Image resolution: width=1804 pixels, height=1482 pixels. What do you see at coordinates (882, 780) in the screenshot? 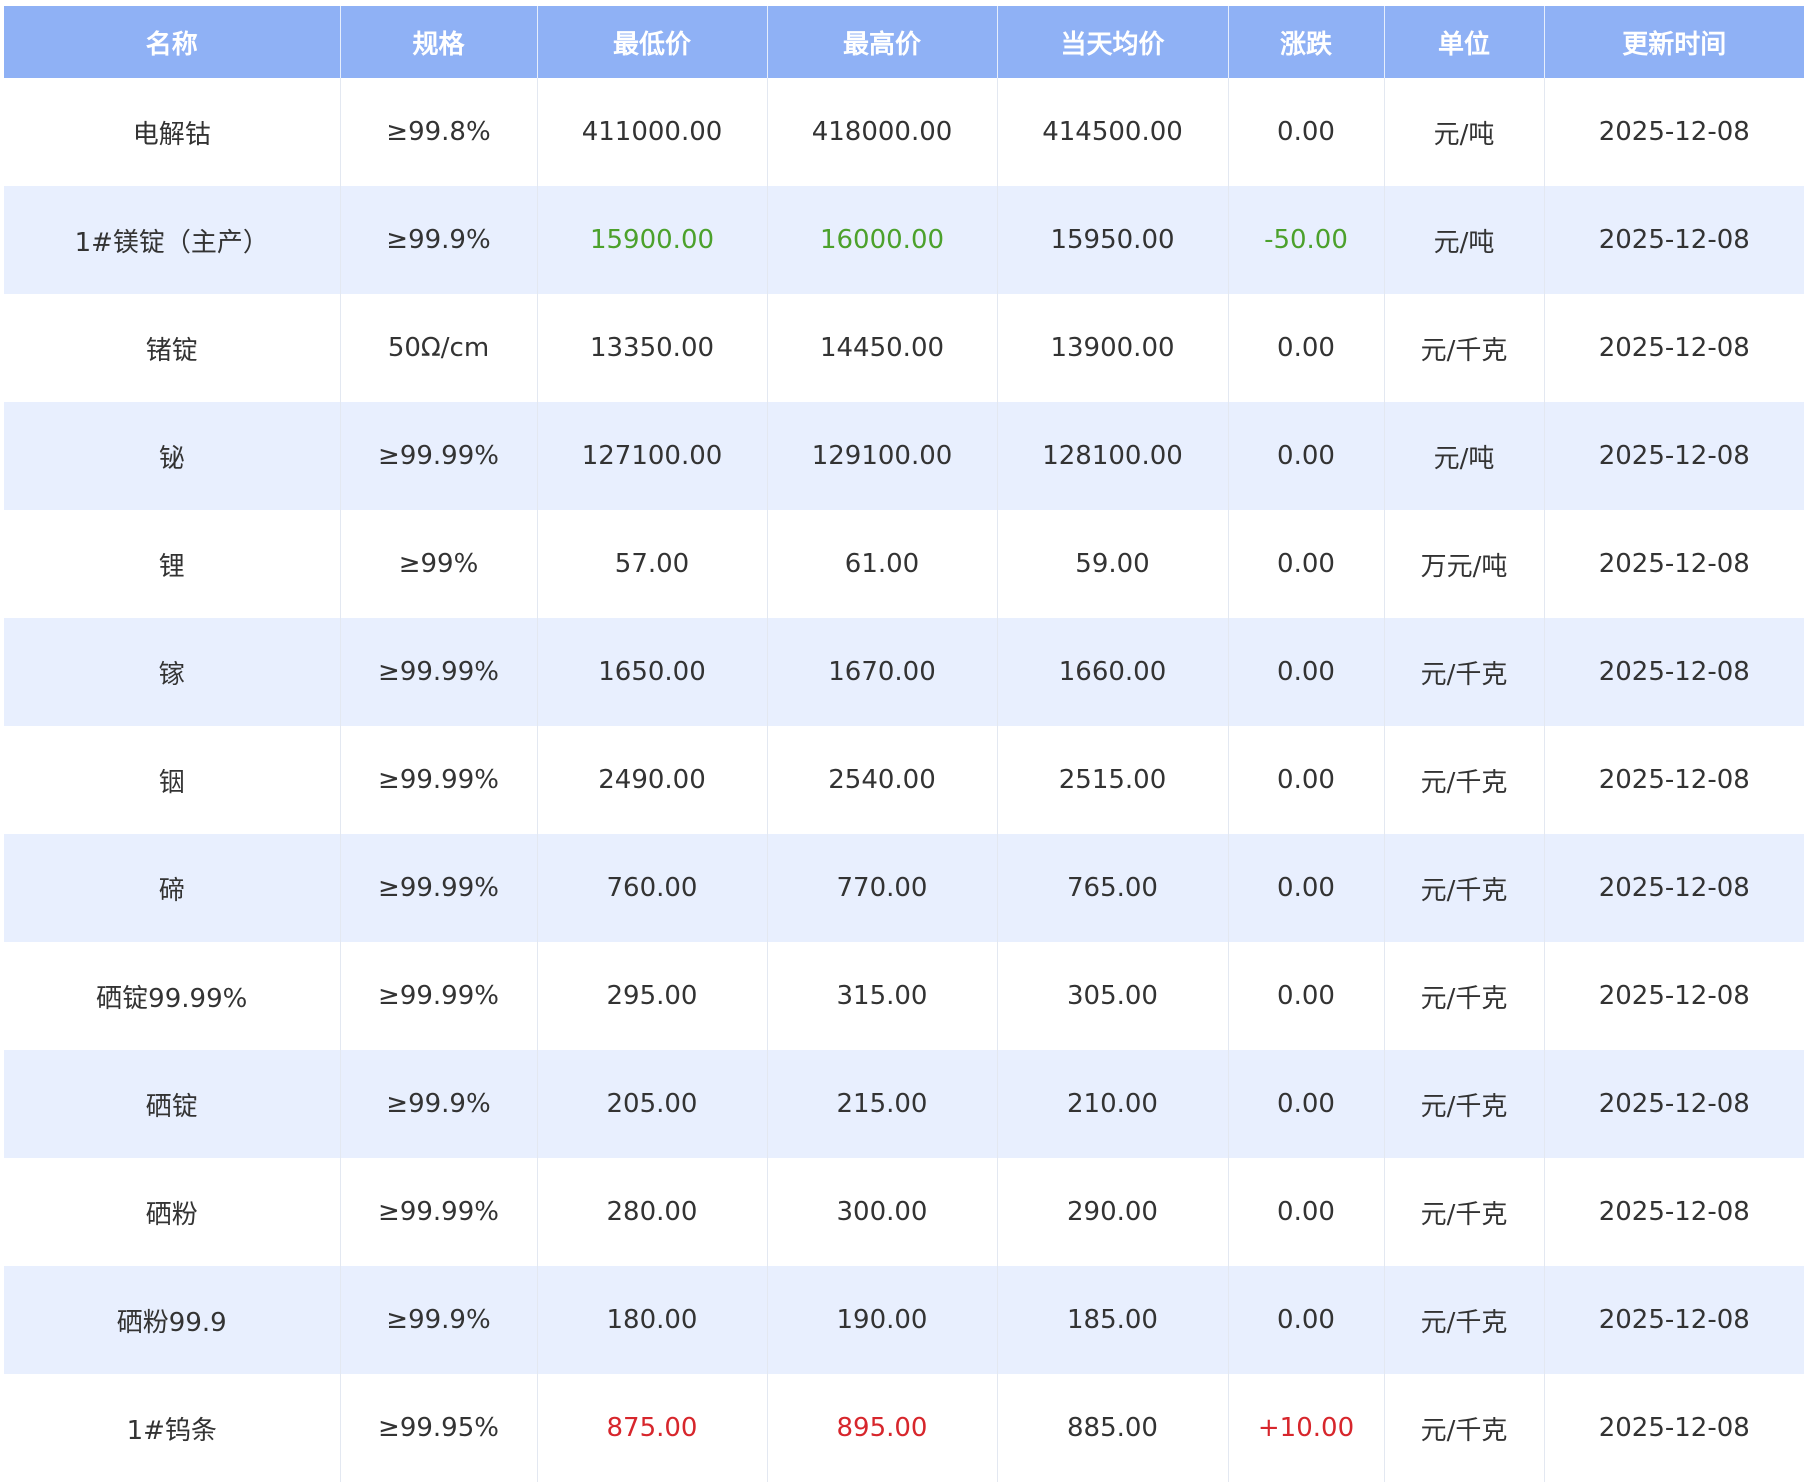
I see `cell-high-price: 2540.00` at bounding box center [882, 780].